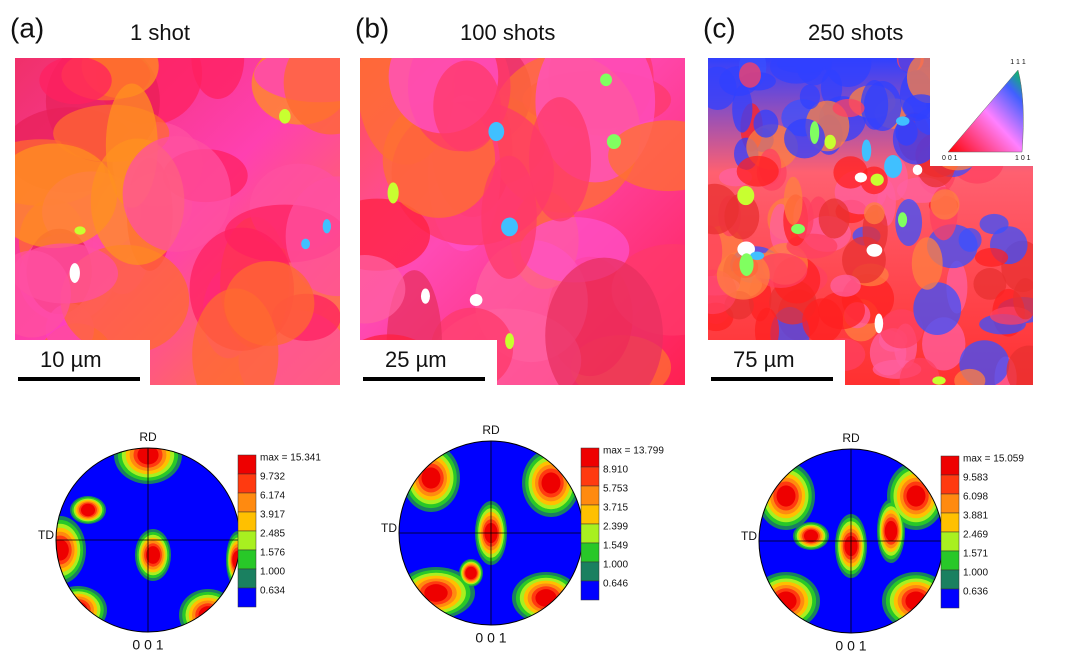  Describe the element at coordinates (975, 516) in the screenshot. I see `legend-label: 3.881` at that location.